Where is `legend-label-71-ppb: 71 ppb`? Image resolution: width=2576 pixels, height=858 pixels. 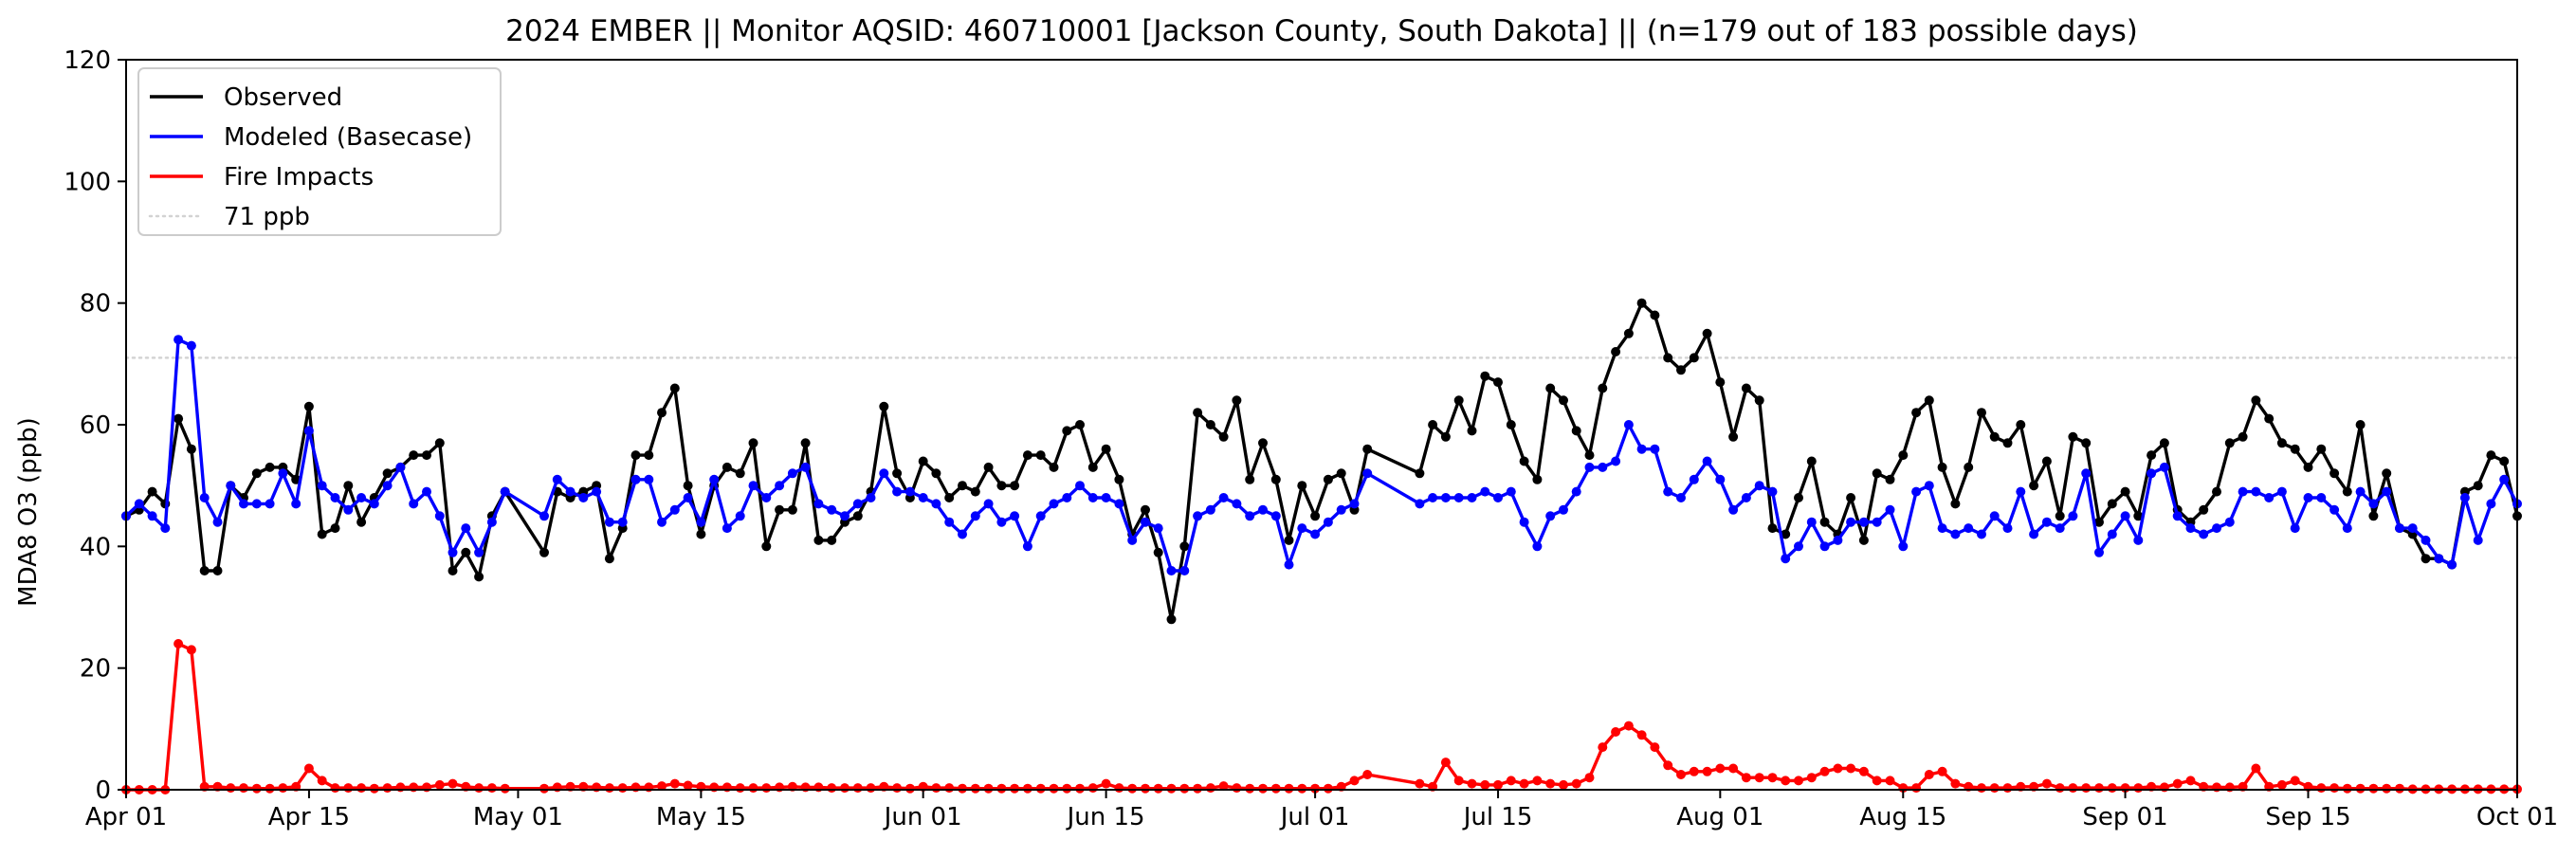
legend-label-71-ppb: 71 ppb is located at coordinates (267, 217).